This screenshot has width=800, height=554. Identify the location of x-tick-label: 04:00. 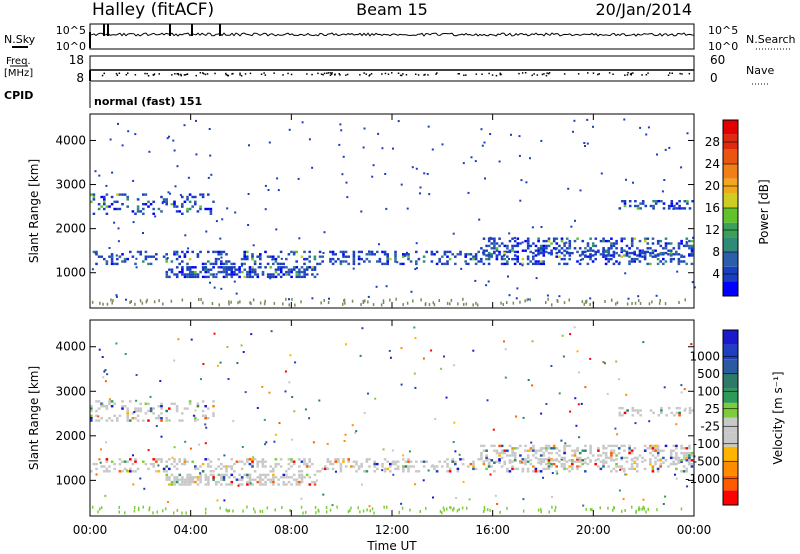
(190, 530).